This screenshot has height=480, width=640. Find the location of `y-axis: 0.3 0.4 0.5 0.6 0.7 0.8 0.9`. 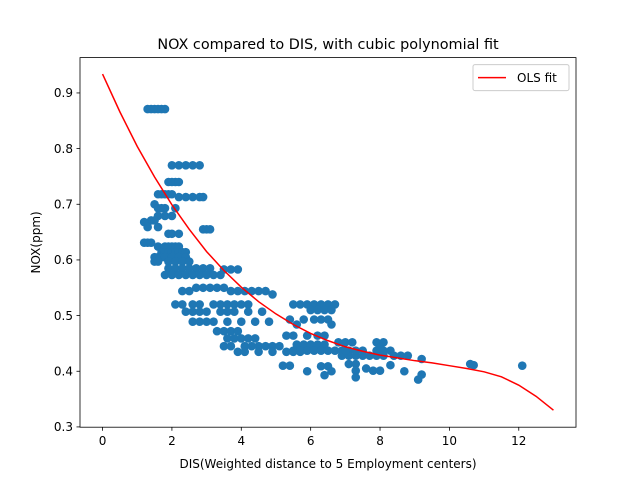

y-axis: 0.3 0.4 0.5 0.6 0.7 0.8 0.9 is located at coordinates (67, 260).